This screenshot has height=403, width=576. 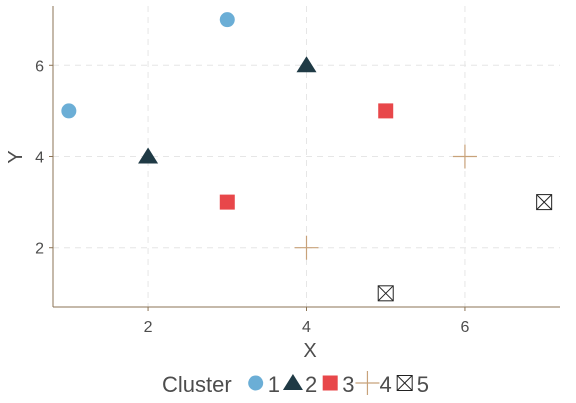 What do you see at coordinates (39, 66) in the screenshot?
I see `y-tick-label: 6` at bounding box center [39, 66].